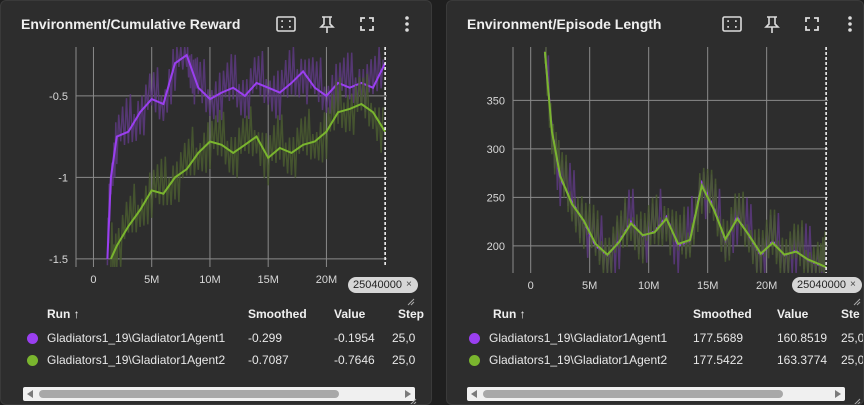 This screenshot has height=405, width=864. I want to click on smoothed-value: 177.5689, so click(718, 338).